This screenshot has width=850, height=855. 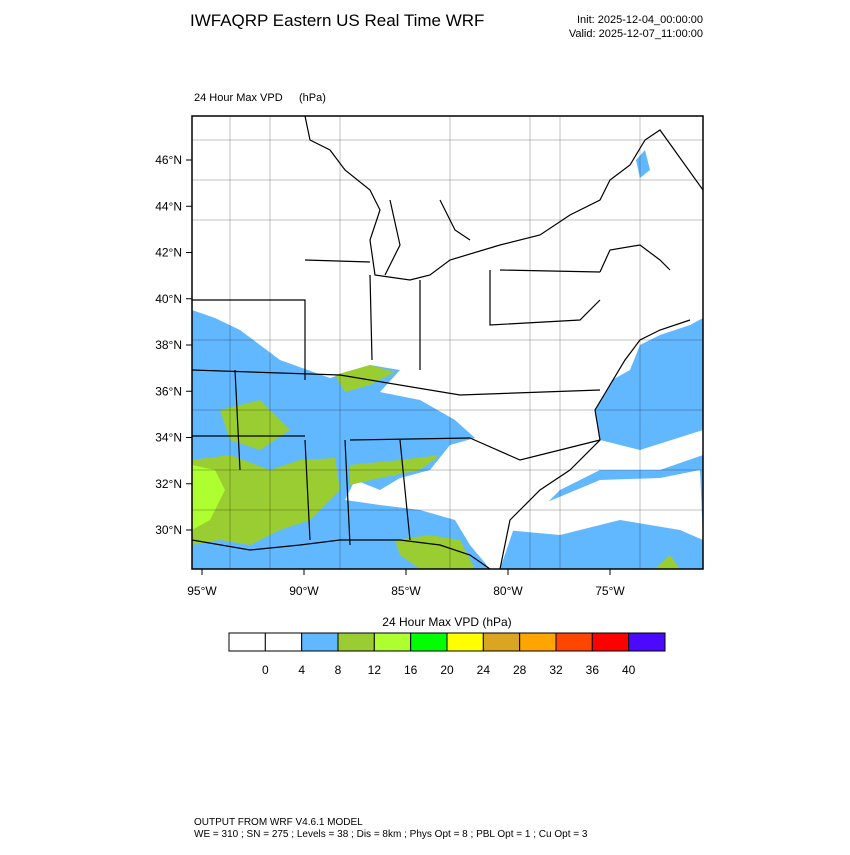 What do you see at coordinates (629, 670) in the screenshot?
I see `colorbar-label: 40` at bounding box center [629, 670].